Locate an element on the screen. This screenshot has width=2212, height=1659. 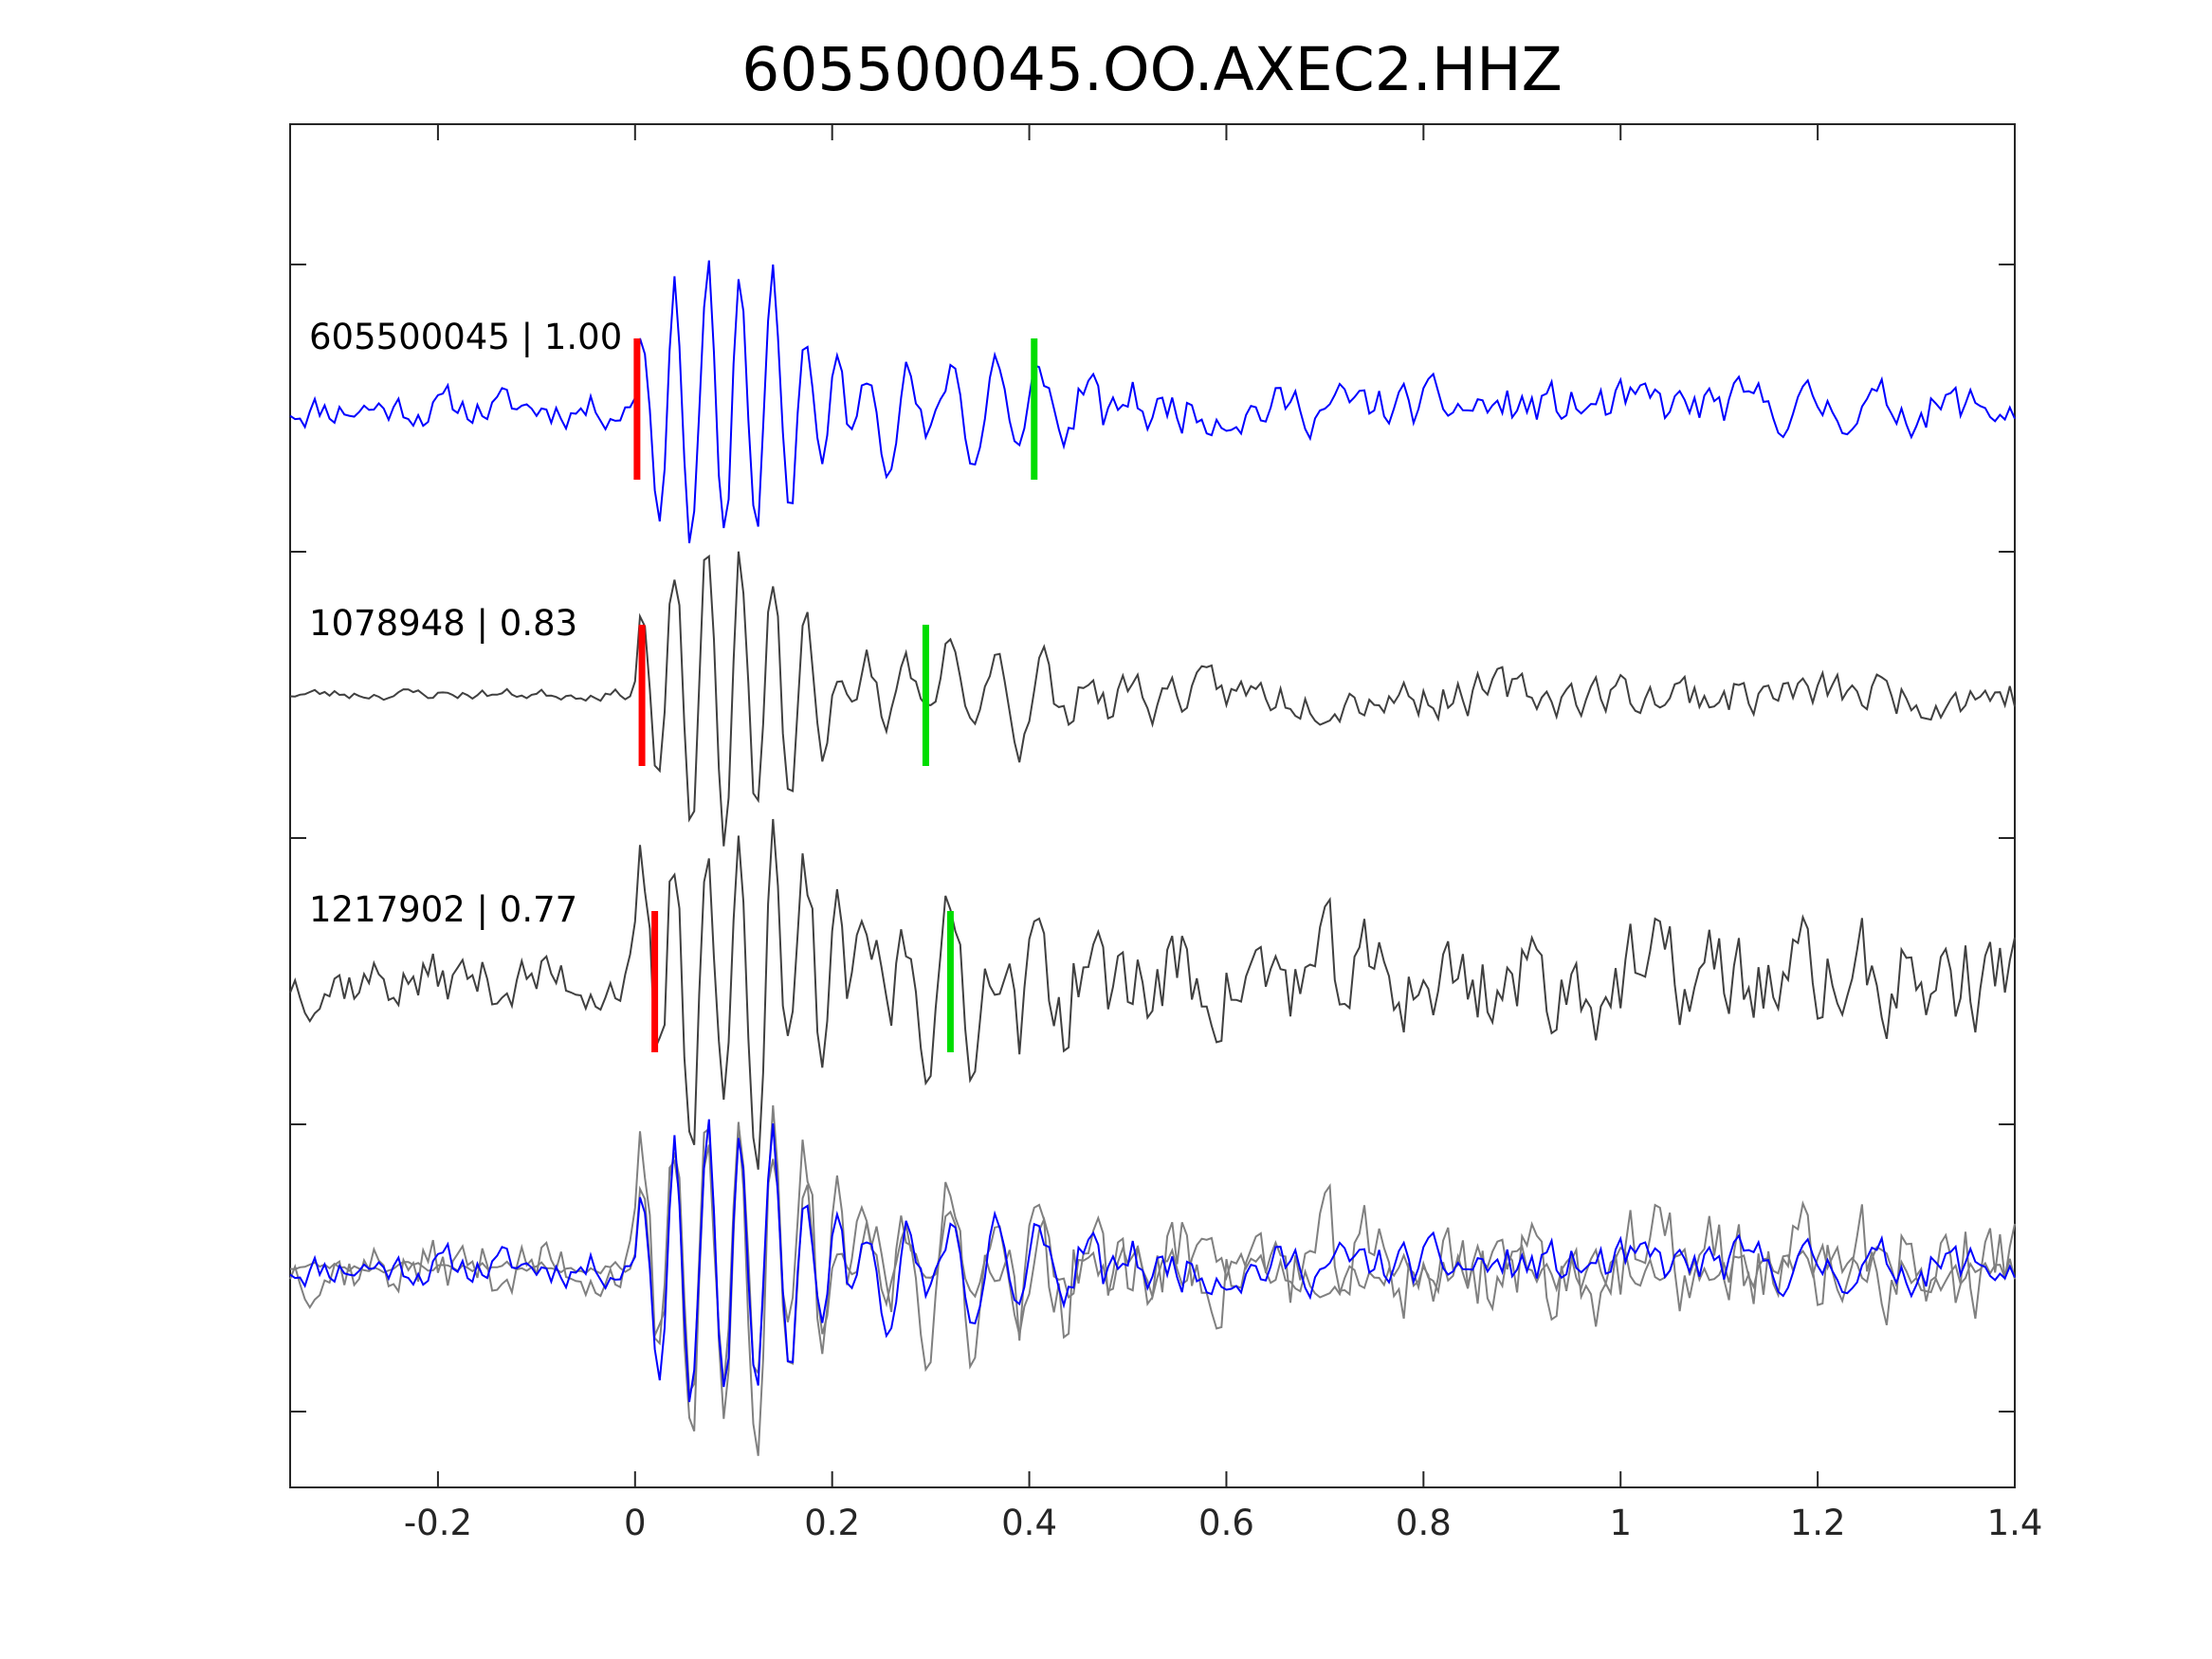
trace-label-1: 605500045 | 1.00 is located at coordinates (465, 337).